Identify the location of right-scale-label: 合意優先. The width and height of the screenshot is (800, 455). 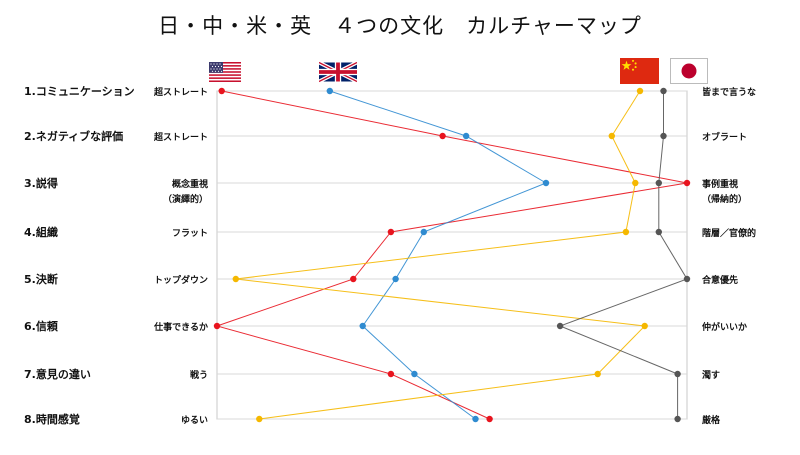
(720, 280).